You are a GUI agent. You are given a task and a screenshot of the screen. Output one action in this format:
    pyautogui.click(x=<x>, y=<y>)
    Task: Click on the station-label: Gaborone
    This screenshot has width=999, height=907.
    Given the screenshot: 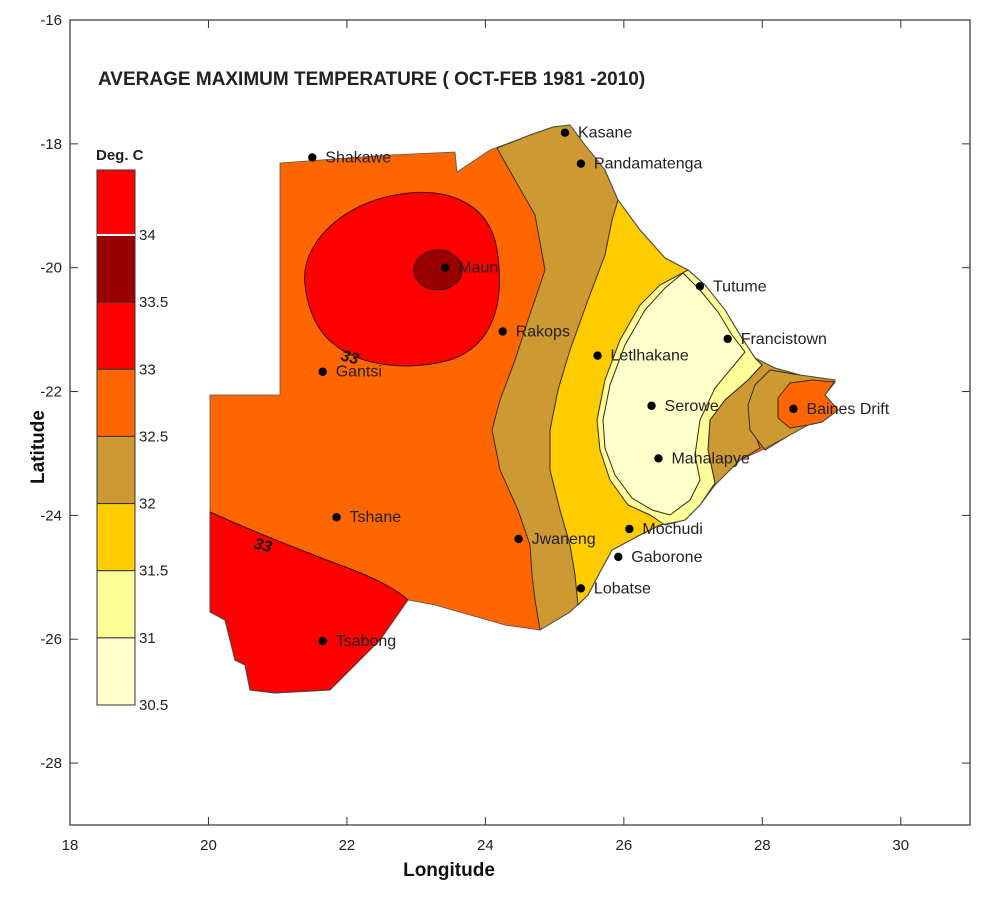 What is the action you would take?
    pyautogui.click(x=666, y=557)
    